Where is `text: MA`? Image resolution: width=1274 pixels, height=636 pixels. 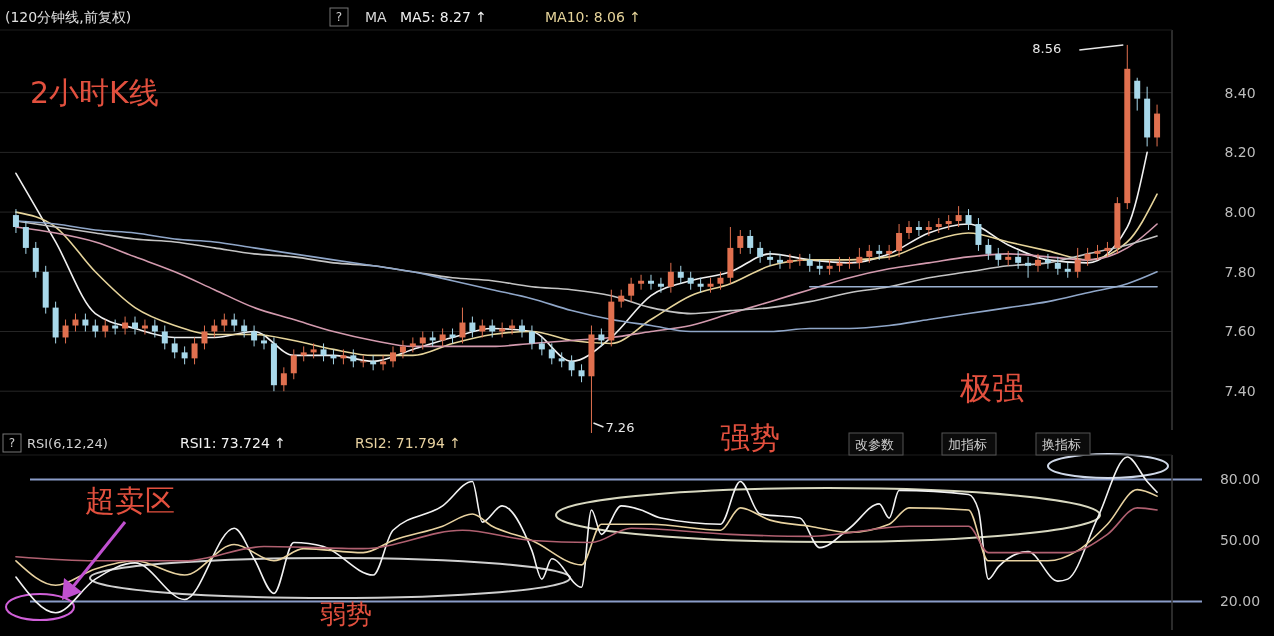
text: MA is located at coordinates (376, 16).